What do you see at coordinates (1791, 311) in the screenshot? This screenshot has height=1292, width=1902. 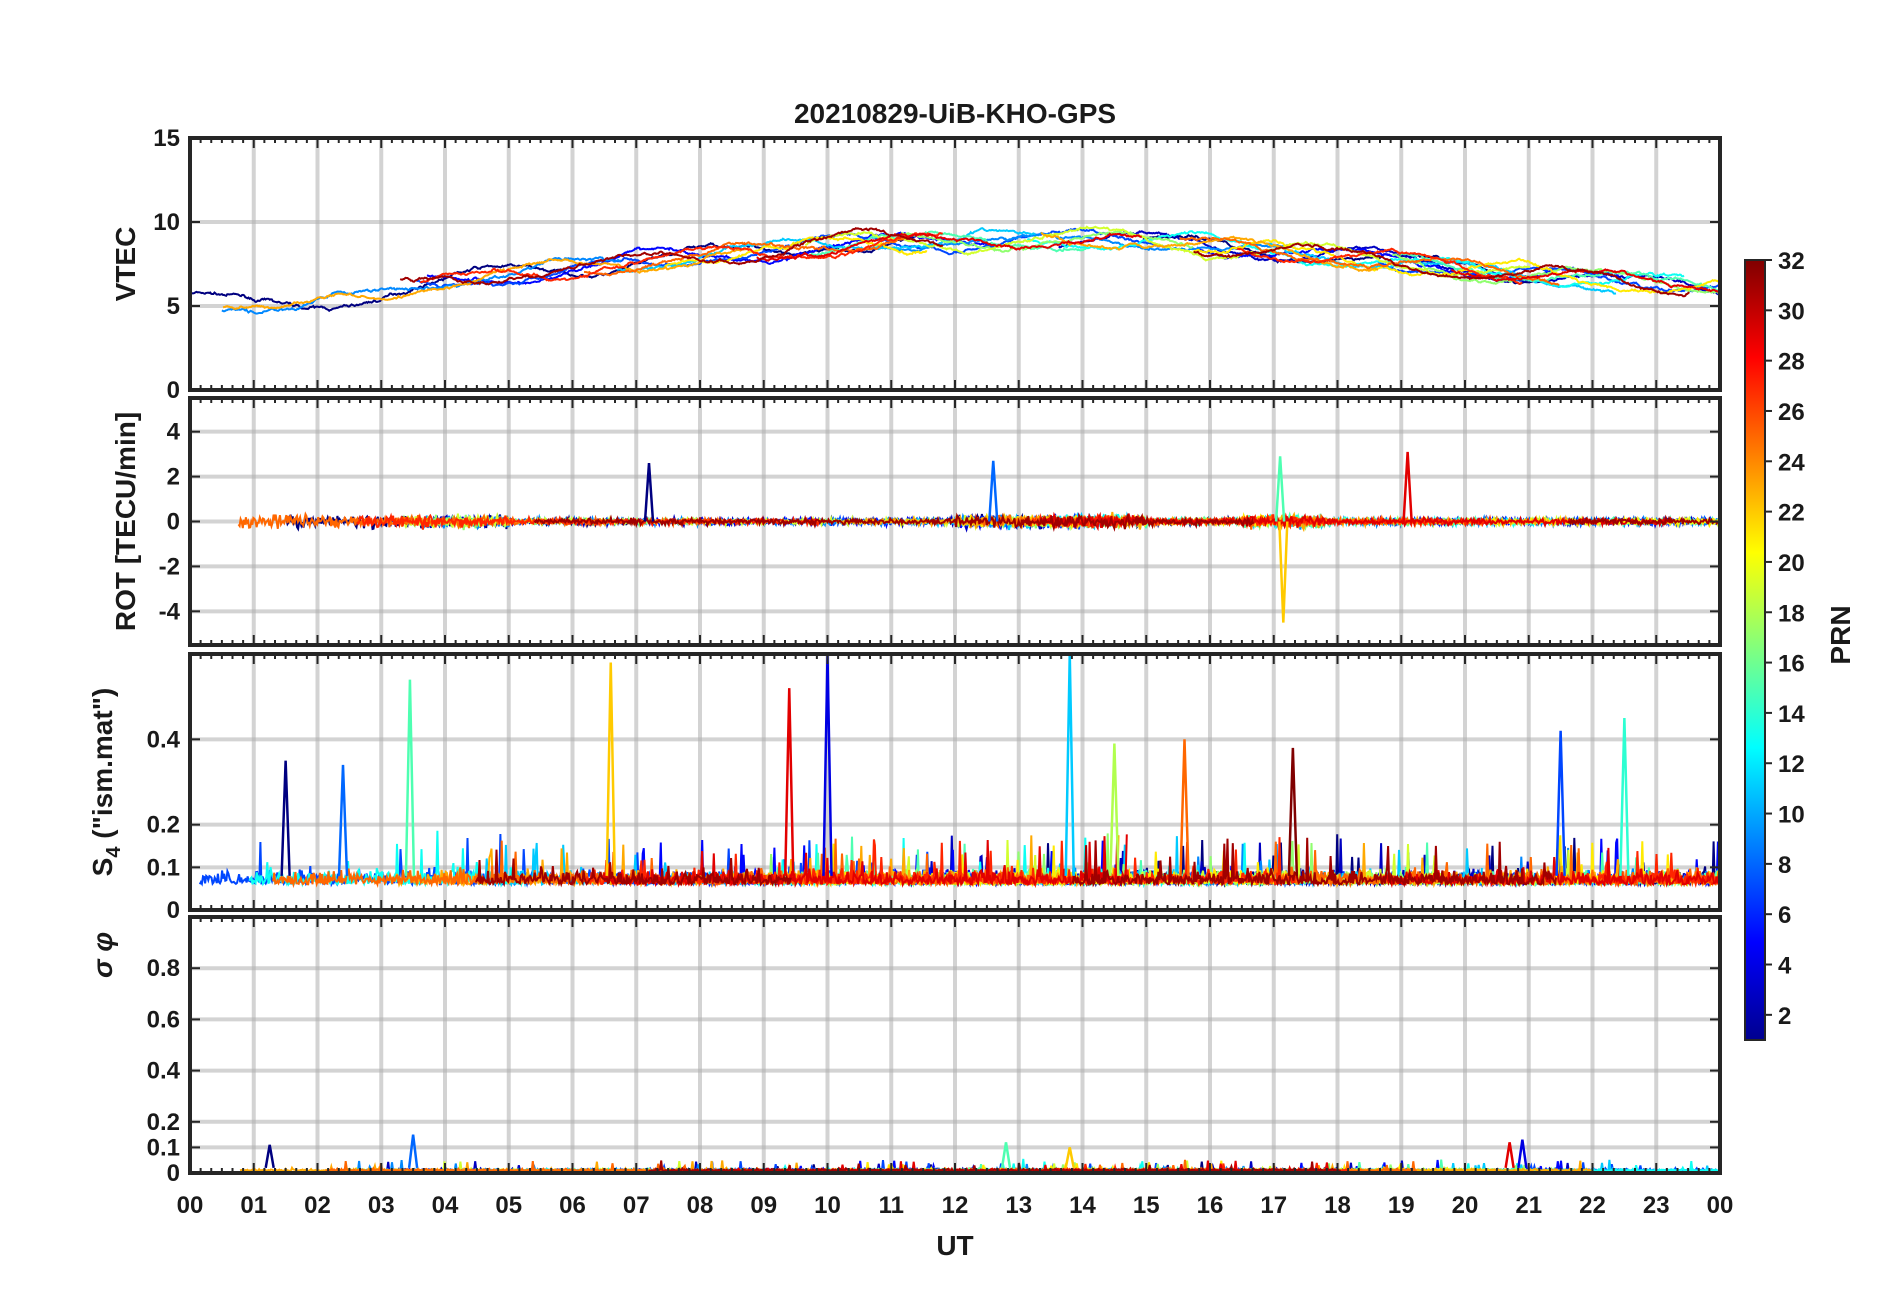 I see `colorbar-tick-label: 30` at bounding box center [1791, 311].